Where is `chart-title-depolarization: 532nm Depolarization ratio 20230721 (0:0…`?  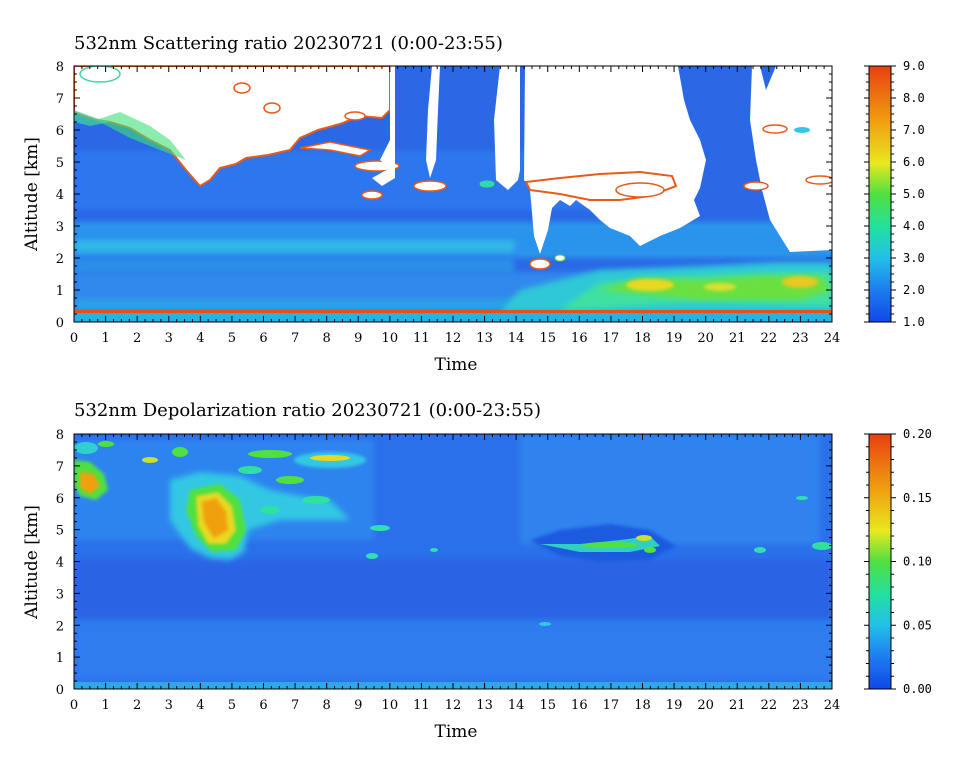
chart-title-depolarization: 532nm Depolarization ratio 20230721 (0:0… is located at coordinates (307, 410).